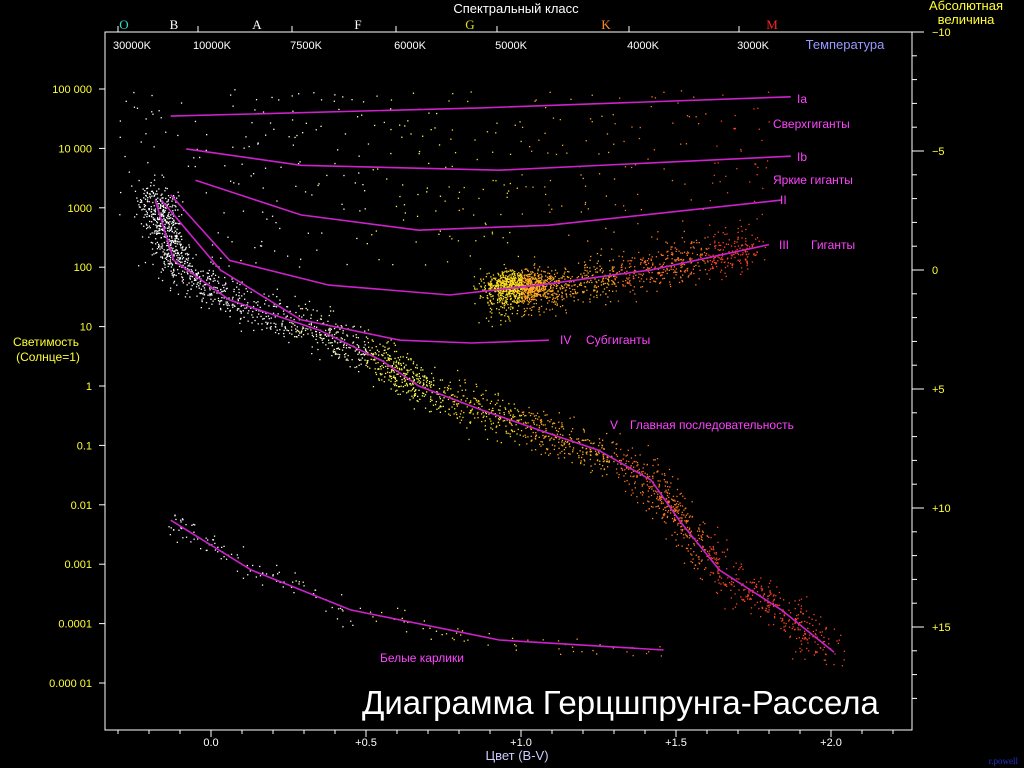 This screenshot has height=768, width=1024. What do you see at coordinates (488, 160) in the screenshot?
I see `luminosity-class-curve` at bounding box center [488, 160].